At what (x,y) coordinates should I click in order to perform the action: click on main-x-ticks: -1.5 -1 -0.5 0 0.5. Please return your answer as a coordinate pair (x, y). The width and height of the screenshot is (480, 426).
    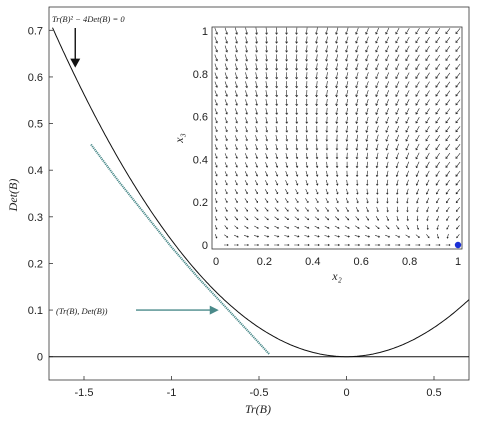
    Looking at the image, I should click on (258, 393).